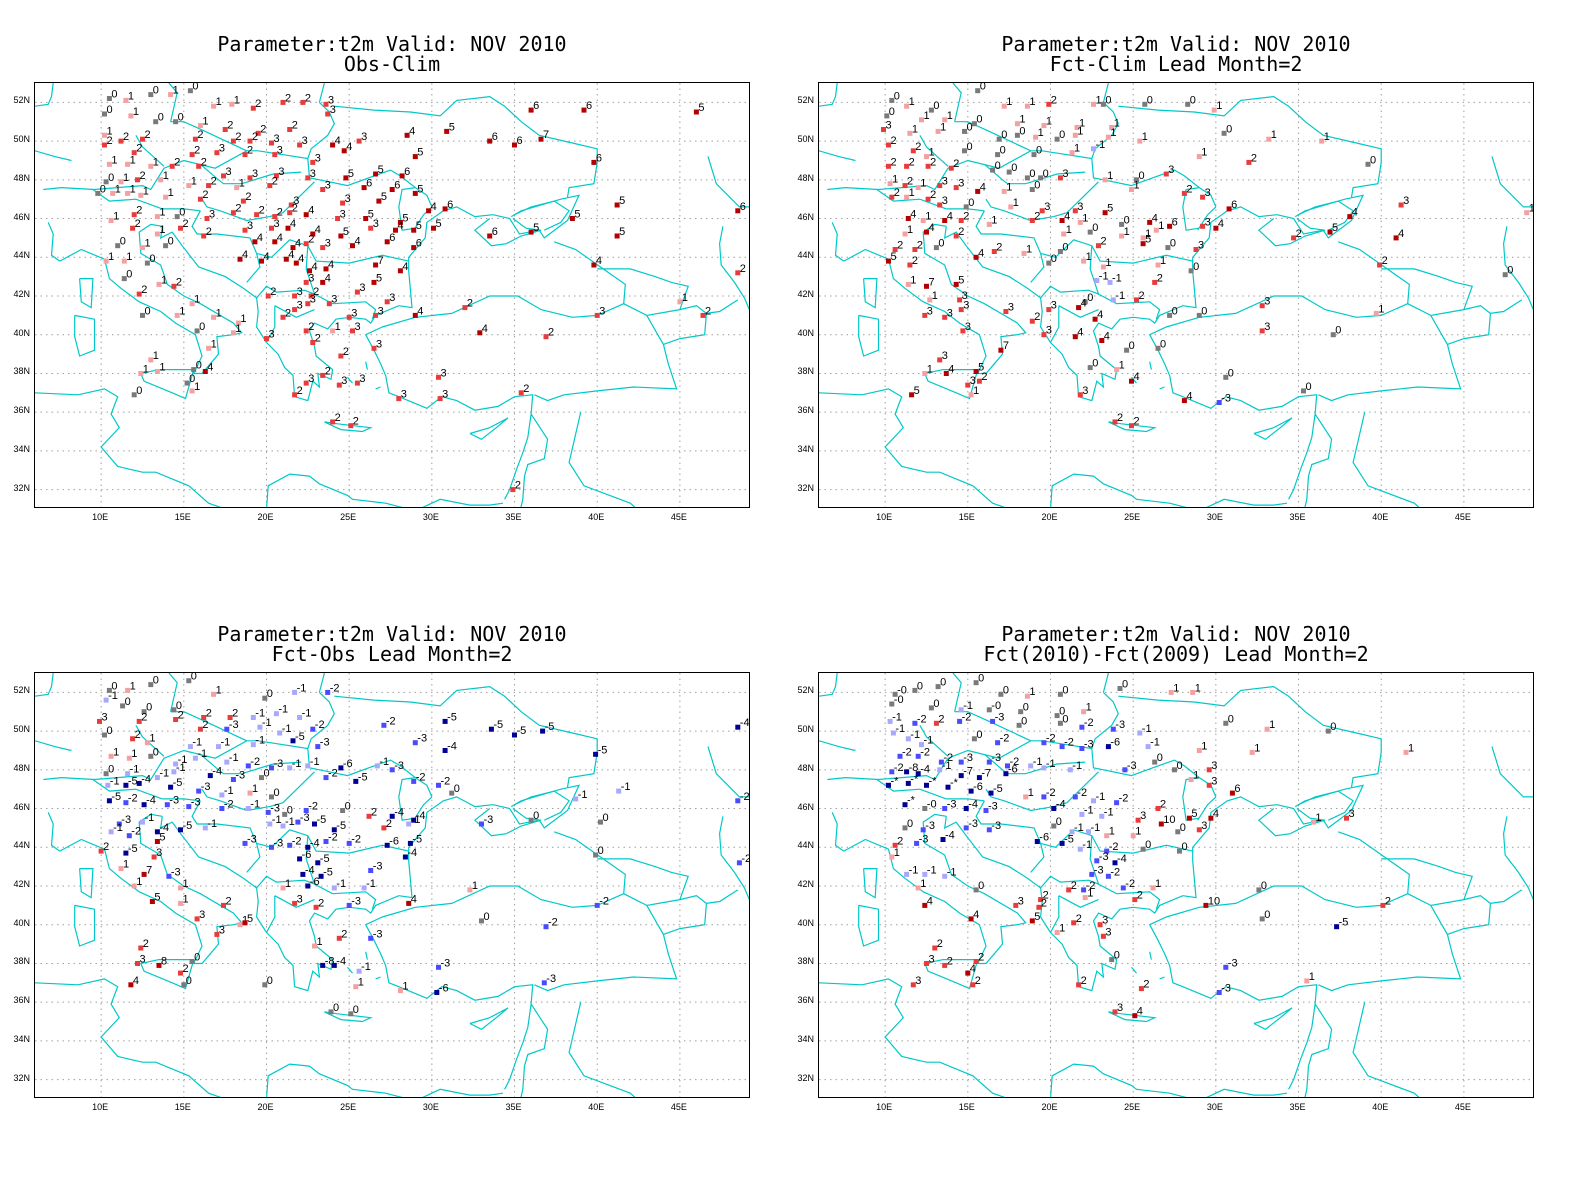 The width and height of the screenshot is (1596, 1200). Describe the element at coordinates (182, 1107) in the screenshot. I see `lon-tick-label: 15E` at that location.